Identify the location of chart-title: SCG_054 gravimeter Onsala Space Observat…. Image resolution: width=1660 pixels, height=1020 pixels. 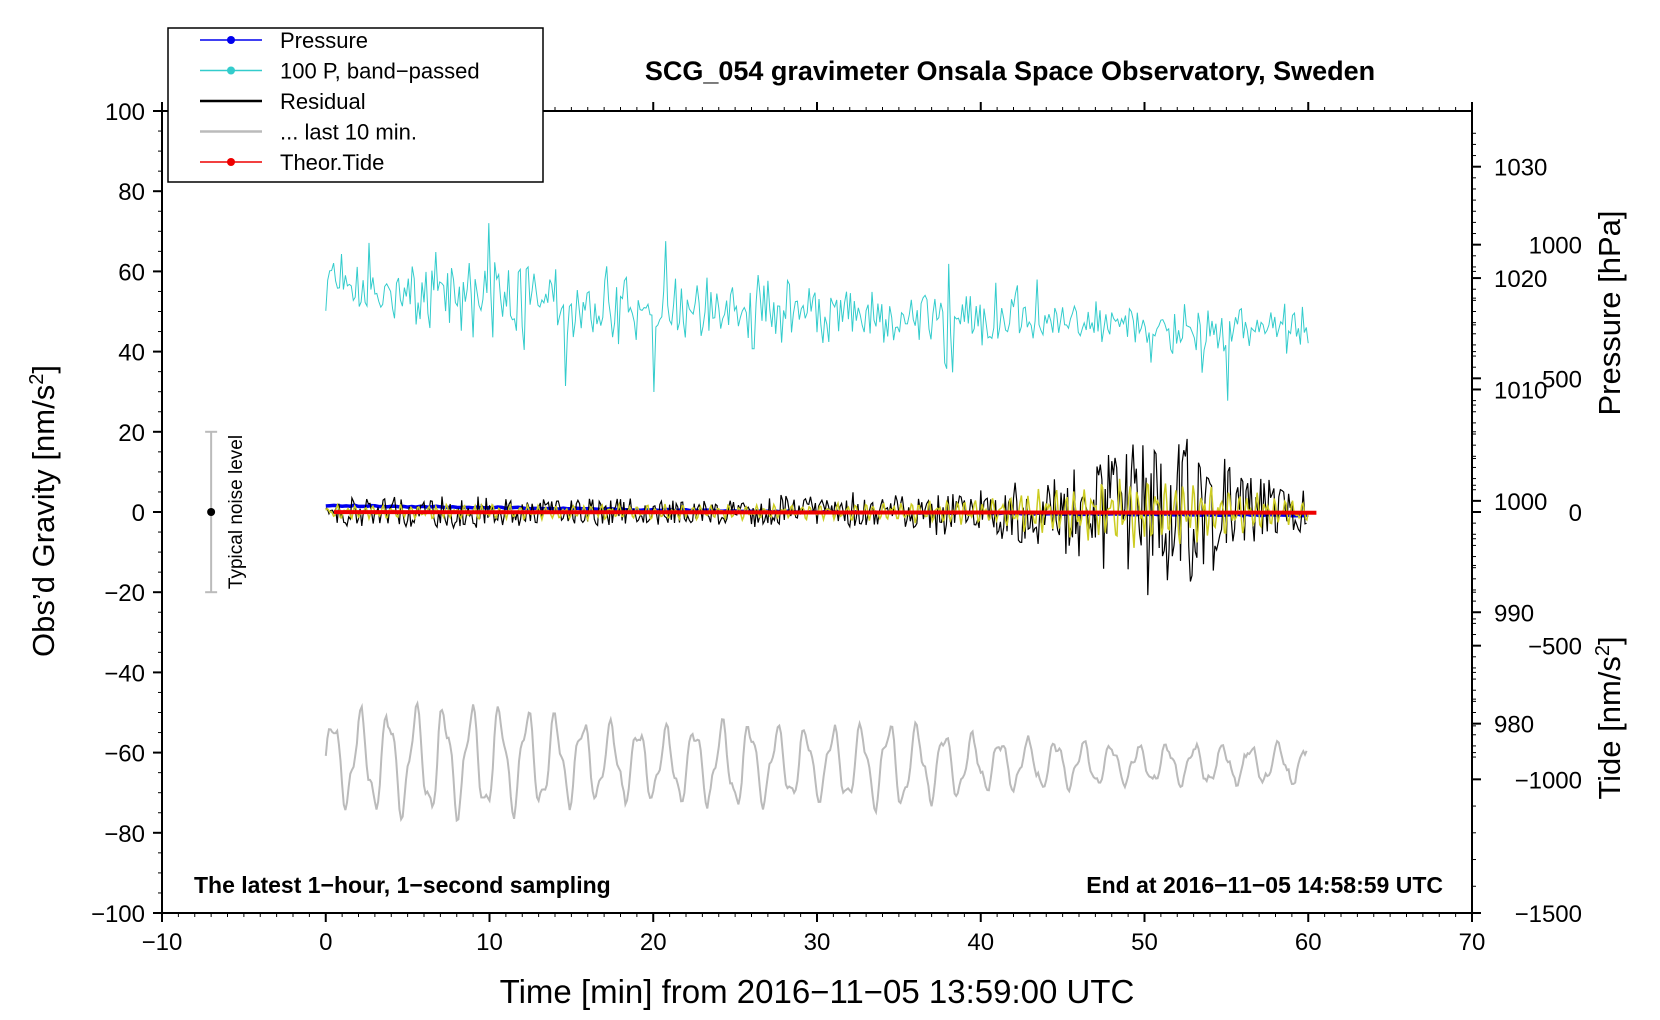
(1010, 71).